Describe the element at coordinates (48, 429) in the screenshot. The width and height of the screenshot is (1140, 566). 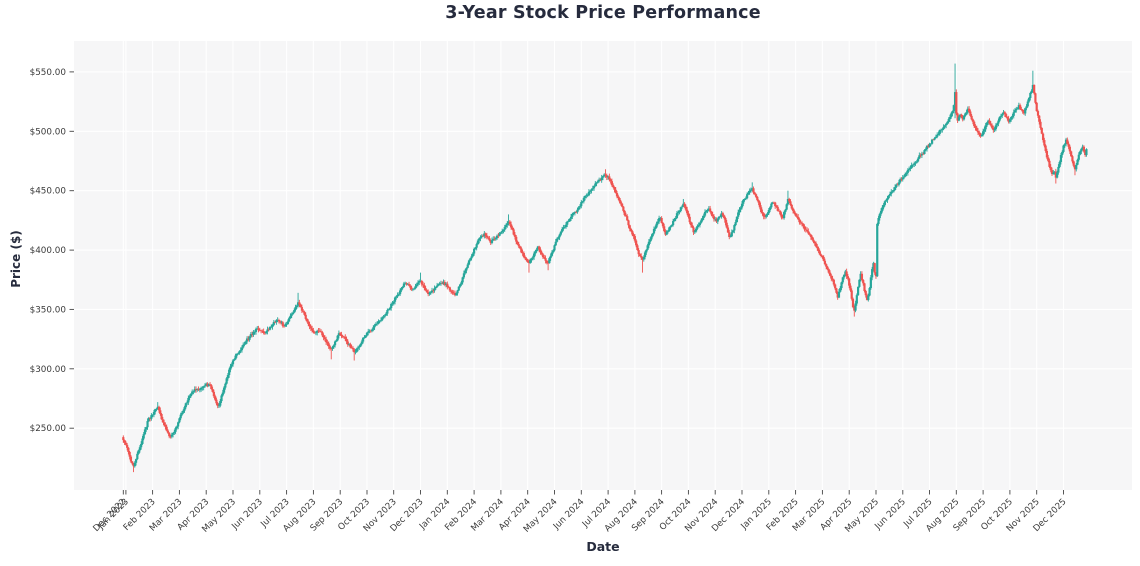
I see `y-tick-label: $250.00` at that location.